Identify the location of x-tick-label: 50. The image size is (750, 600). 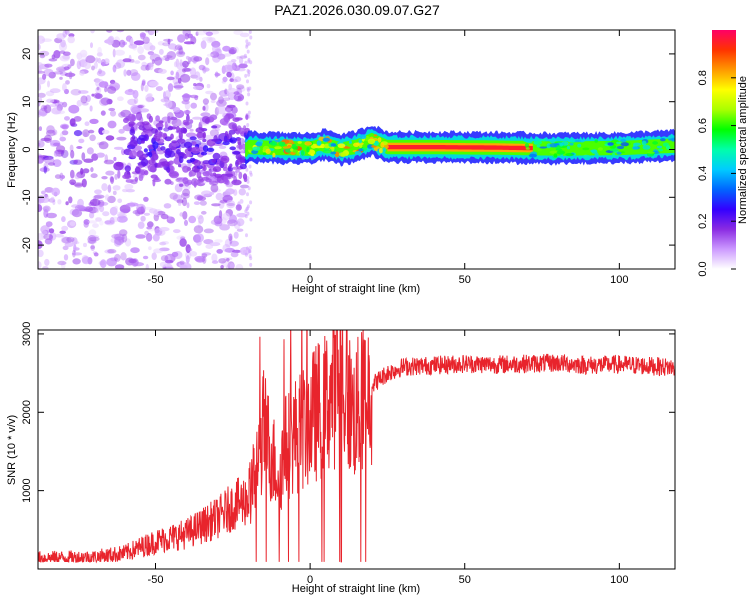
(465, 580).